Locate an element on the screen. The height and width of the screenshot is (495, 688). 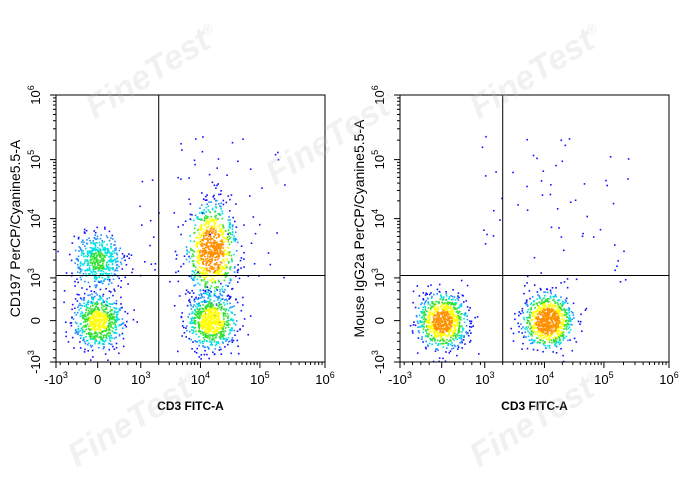
x-axis-label: CD3 FITC-A is located at coordinates (190, 406).